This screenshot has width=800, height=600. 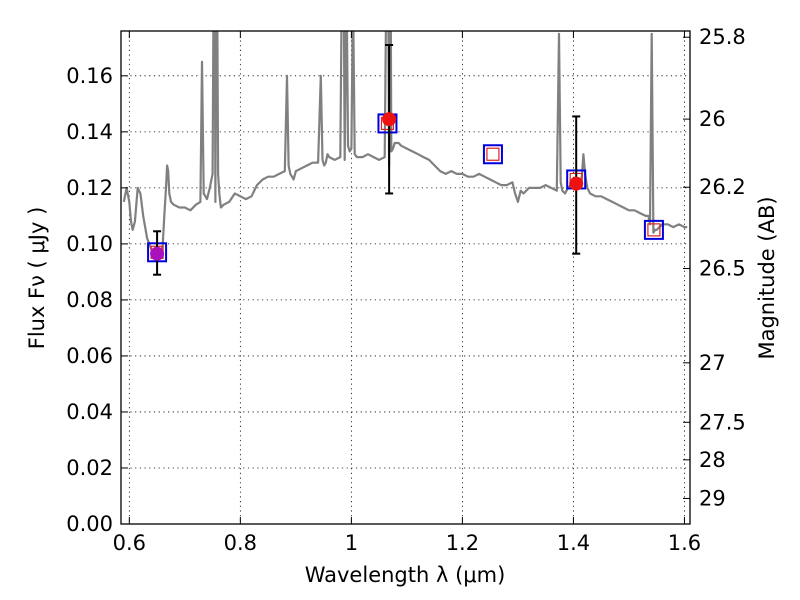 What do you see at coordinates (89, 244) in the screenshot?
I see `y-tick-label: 0.10` at bounding box center [89, 244].